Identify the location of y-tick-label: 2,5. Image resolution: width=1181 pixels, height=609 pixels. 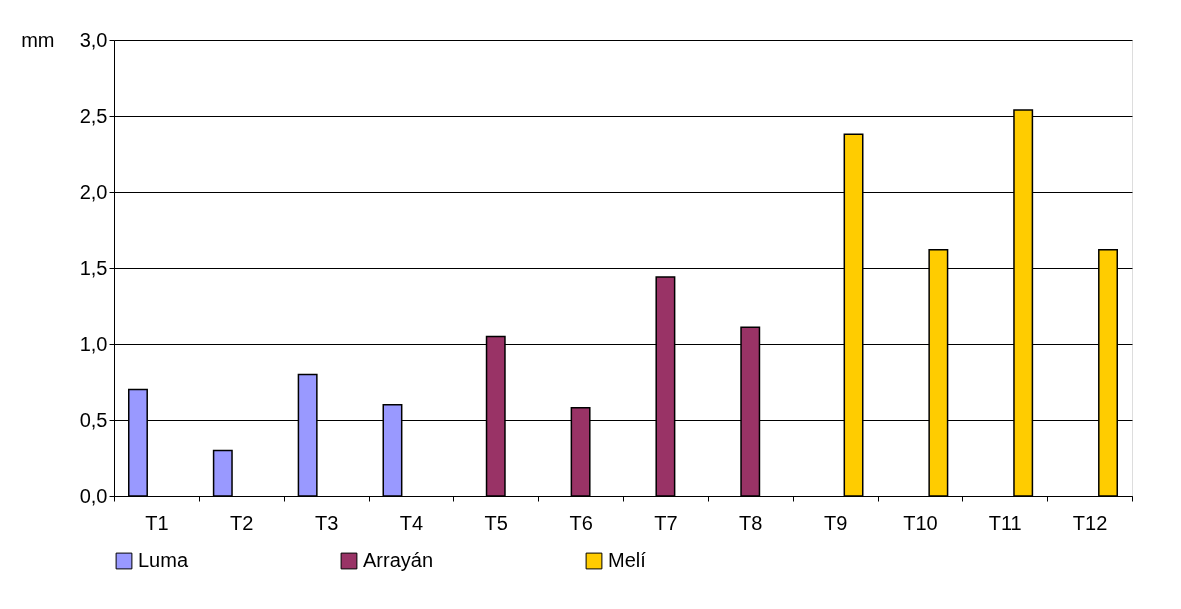
(93, 115).